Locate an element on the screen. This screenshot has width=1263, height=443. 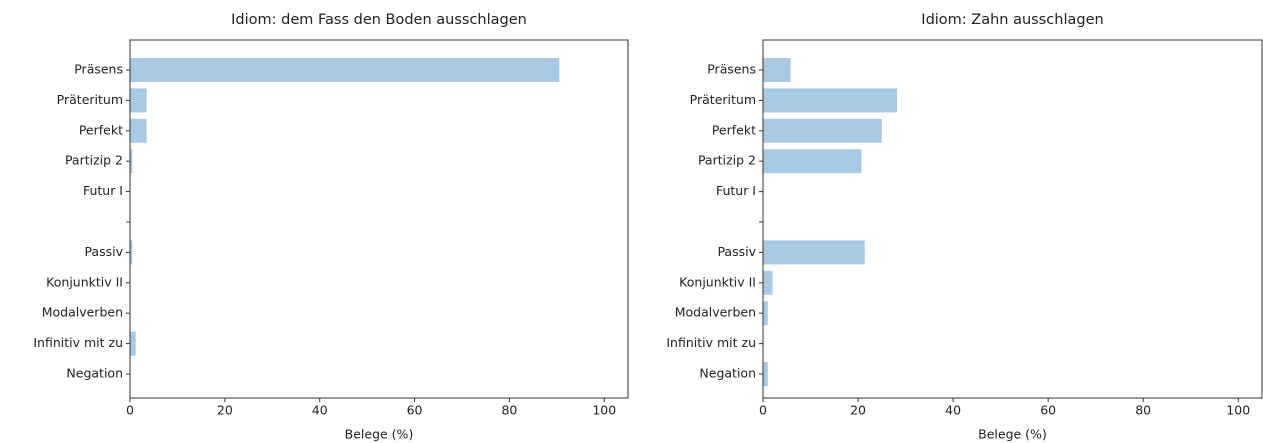
chart-title: Idiom: Zahn ausschlagen is located at coordinates (1012, 20).